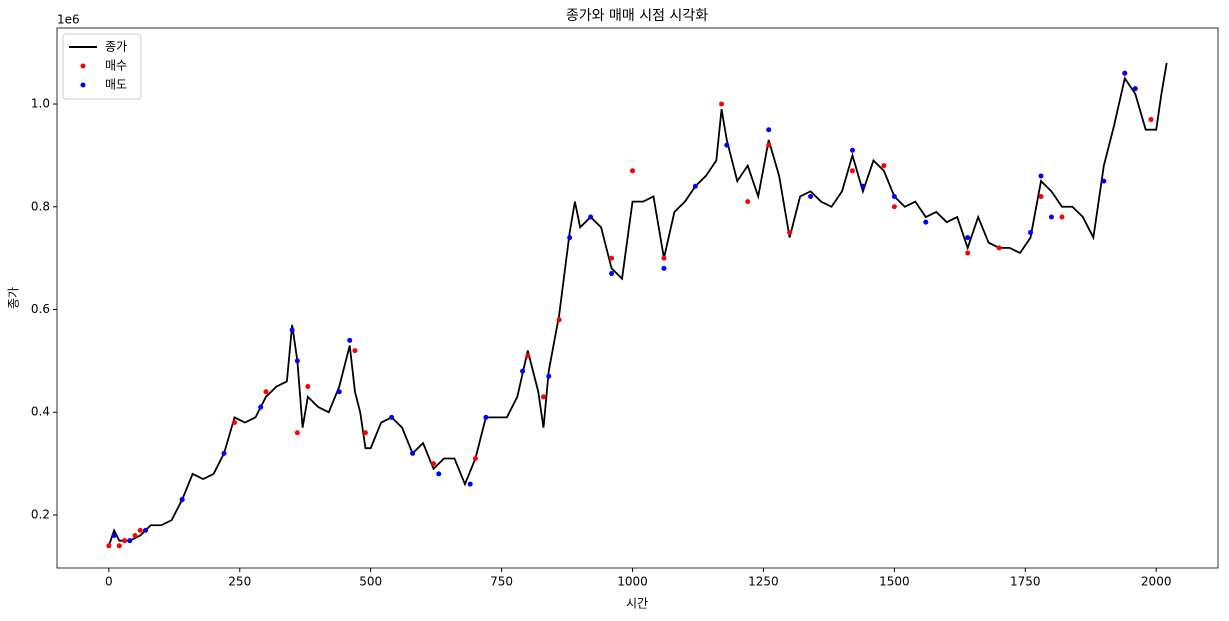 This screenshot has width=1229, height=621. What do you see at coordinates (116, 66) in the screenshot?
I see `legend-label: 매수` at bounding box center [116, 66].